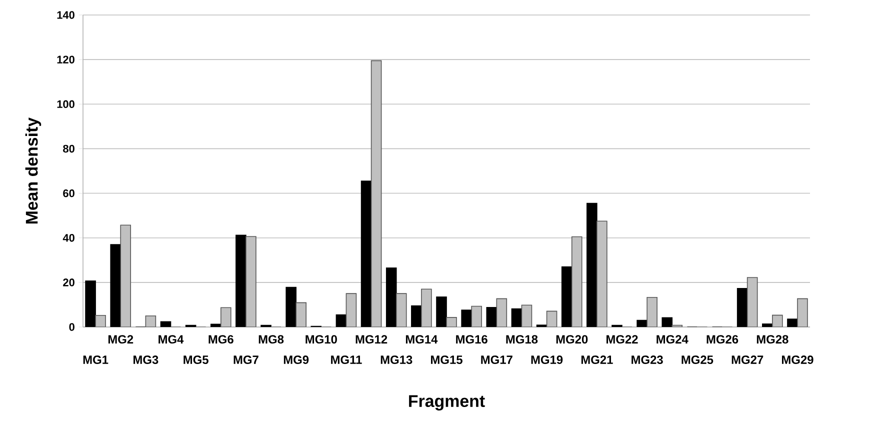 The height and width of the screenshot is (433, 879). I want to click on x-tick-label: MG2, so click(121, 339).